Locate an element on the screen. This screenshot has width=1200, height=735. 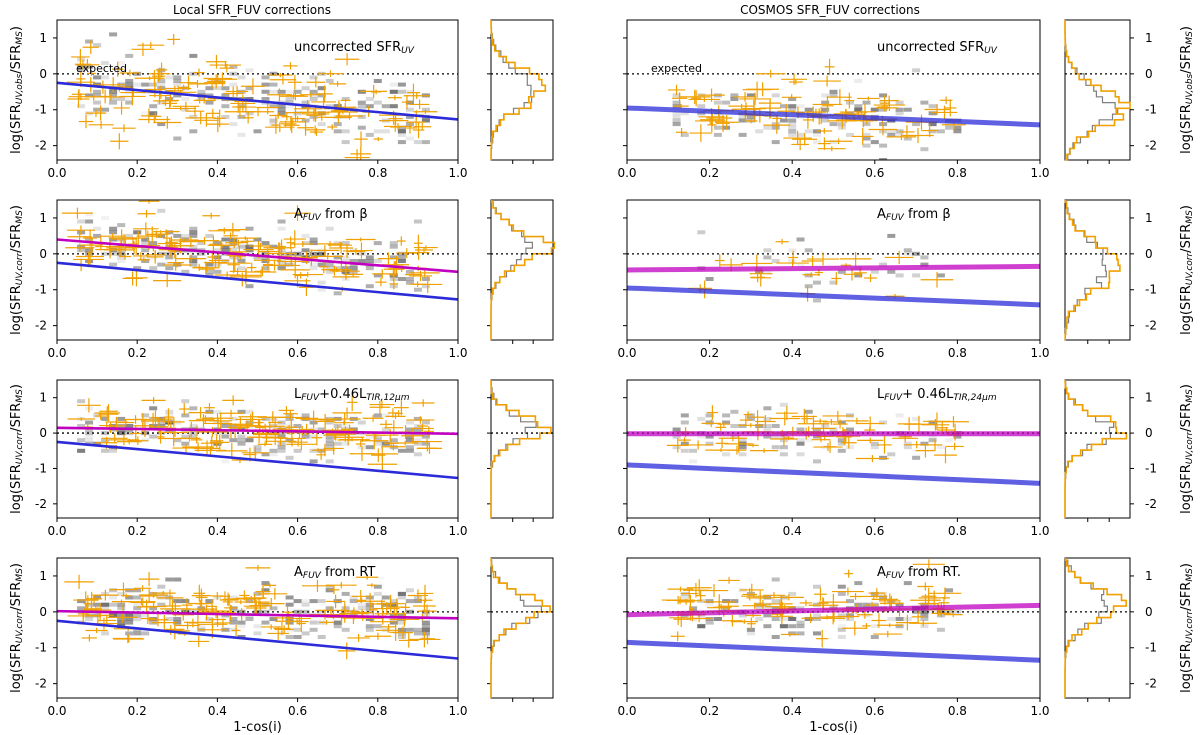
x-tick-label: 0.8 is located at coordinates (377, 173).